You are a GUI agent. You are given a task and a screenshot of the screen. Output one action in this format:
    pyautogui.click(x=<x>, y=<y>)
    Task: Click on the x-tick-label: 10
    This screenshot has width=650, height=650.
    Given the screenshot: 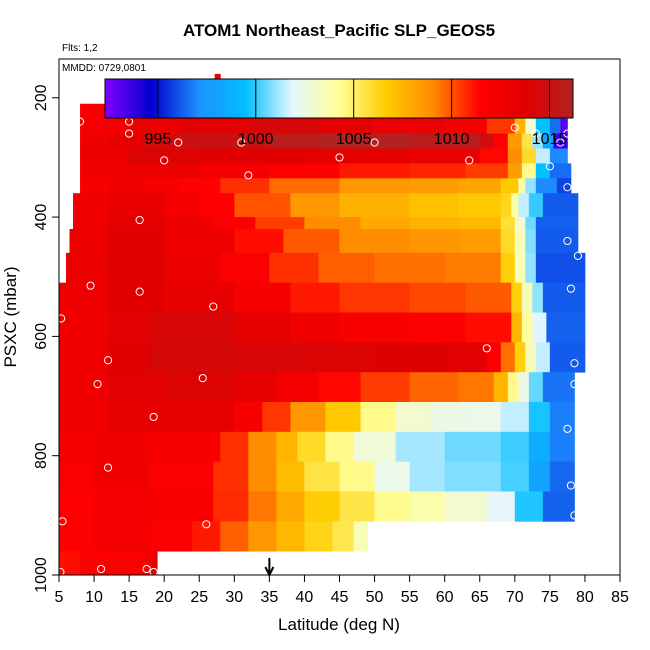 What is the action you would take?
    pyautogui.click(x=94, y=597)
    